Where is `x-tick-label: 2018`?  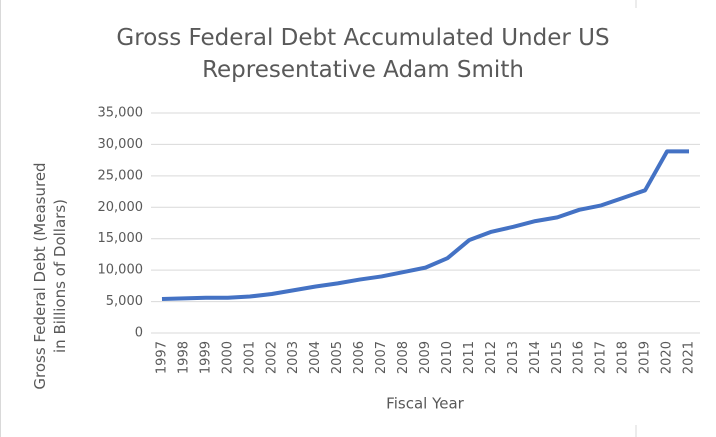
x-tick-label: 2018 is located at coordinates (623, 357).